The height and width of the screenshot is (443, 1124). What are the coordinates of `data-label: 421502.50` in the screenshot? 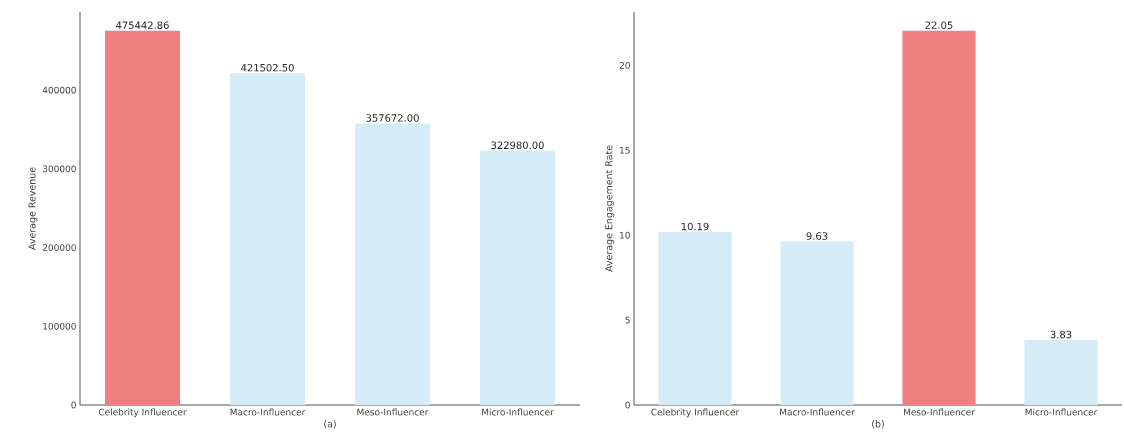 It's located at (267, 67).